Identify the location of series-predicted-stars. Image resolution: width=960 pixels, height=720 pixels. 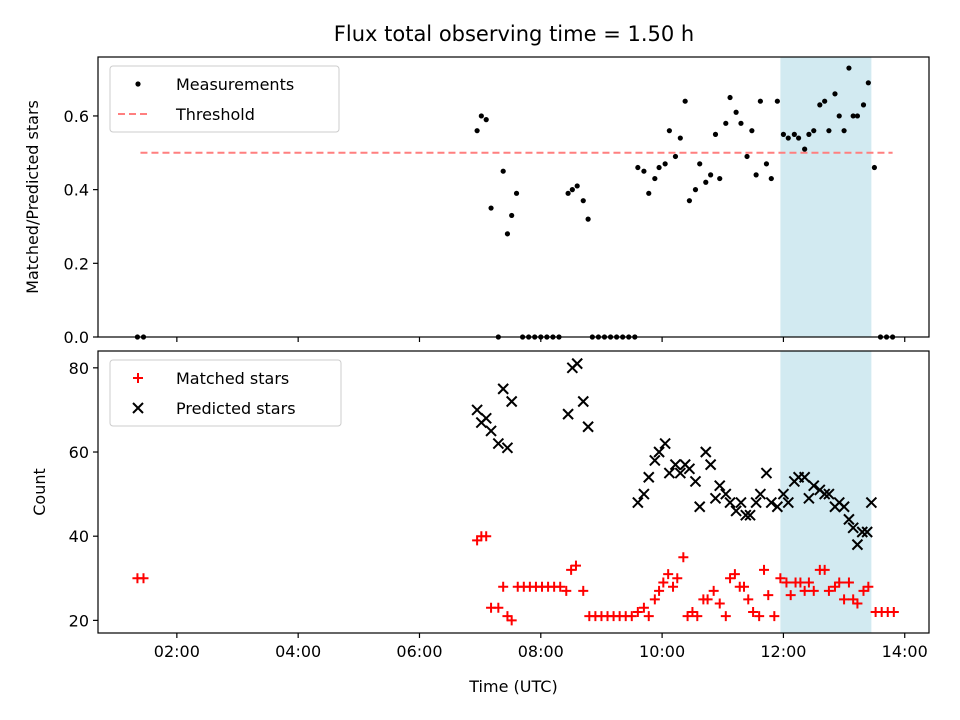
(674, 454).